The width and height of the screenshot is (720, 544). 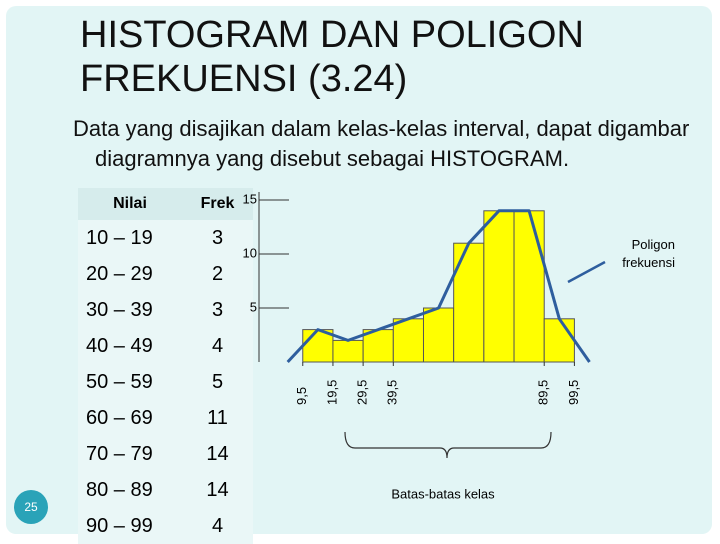 I want to click on table-cell: 5, so click(x=217, y=382).